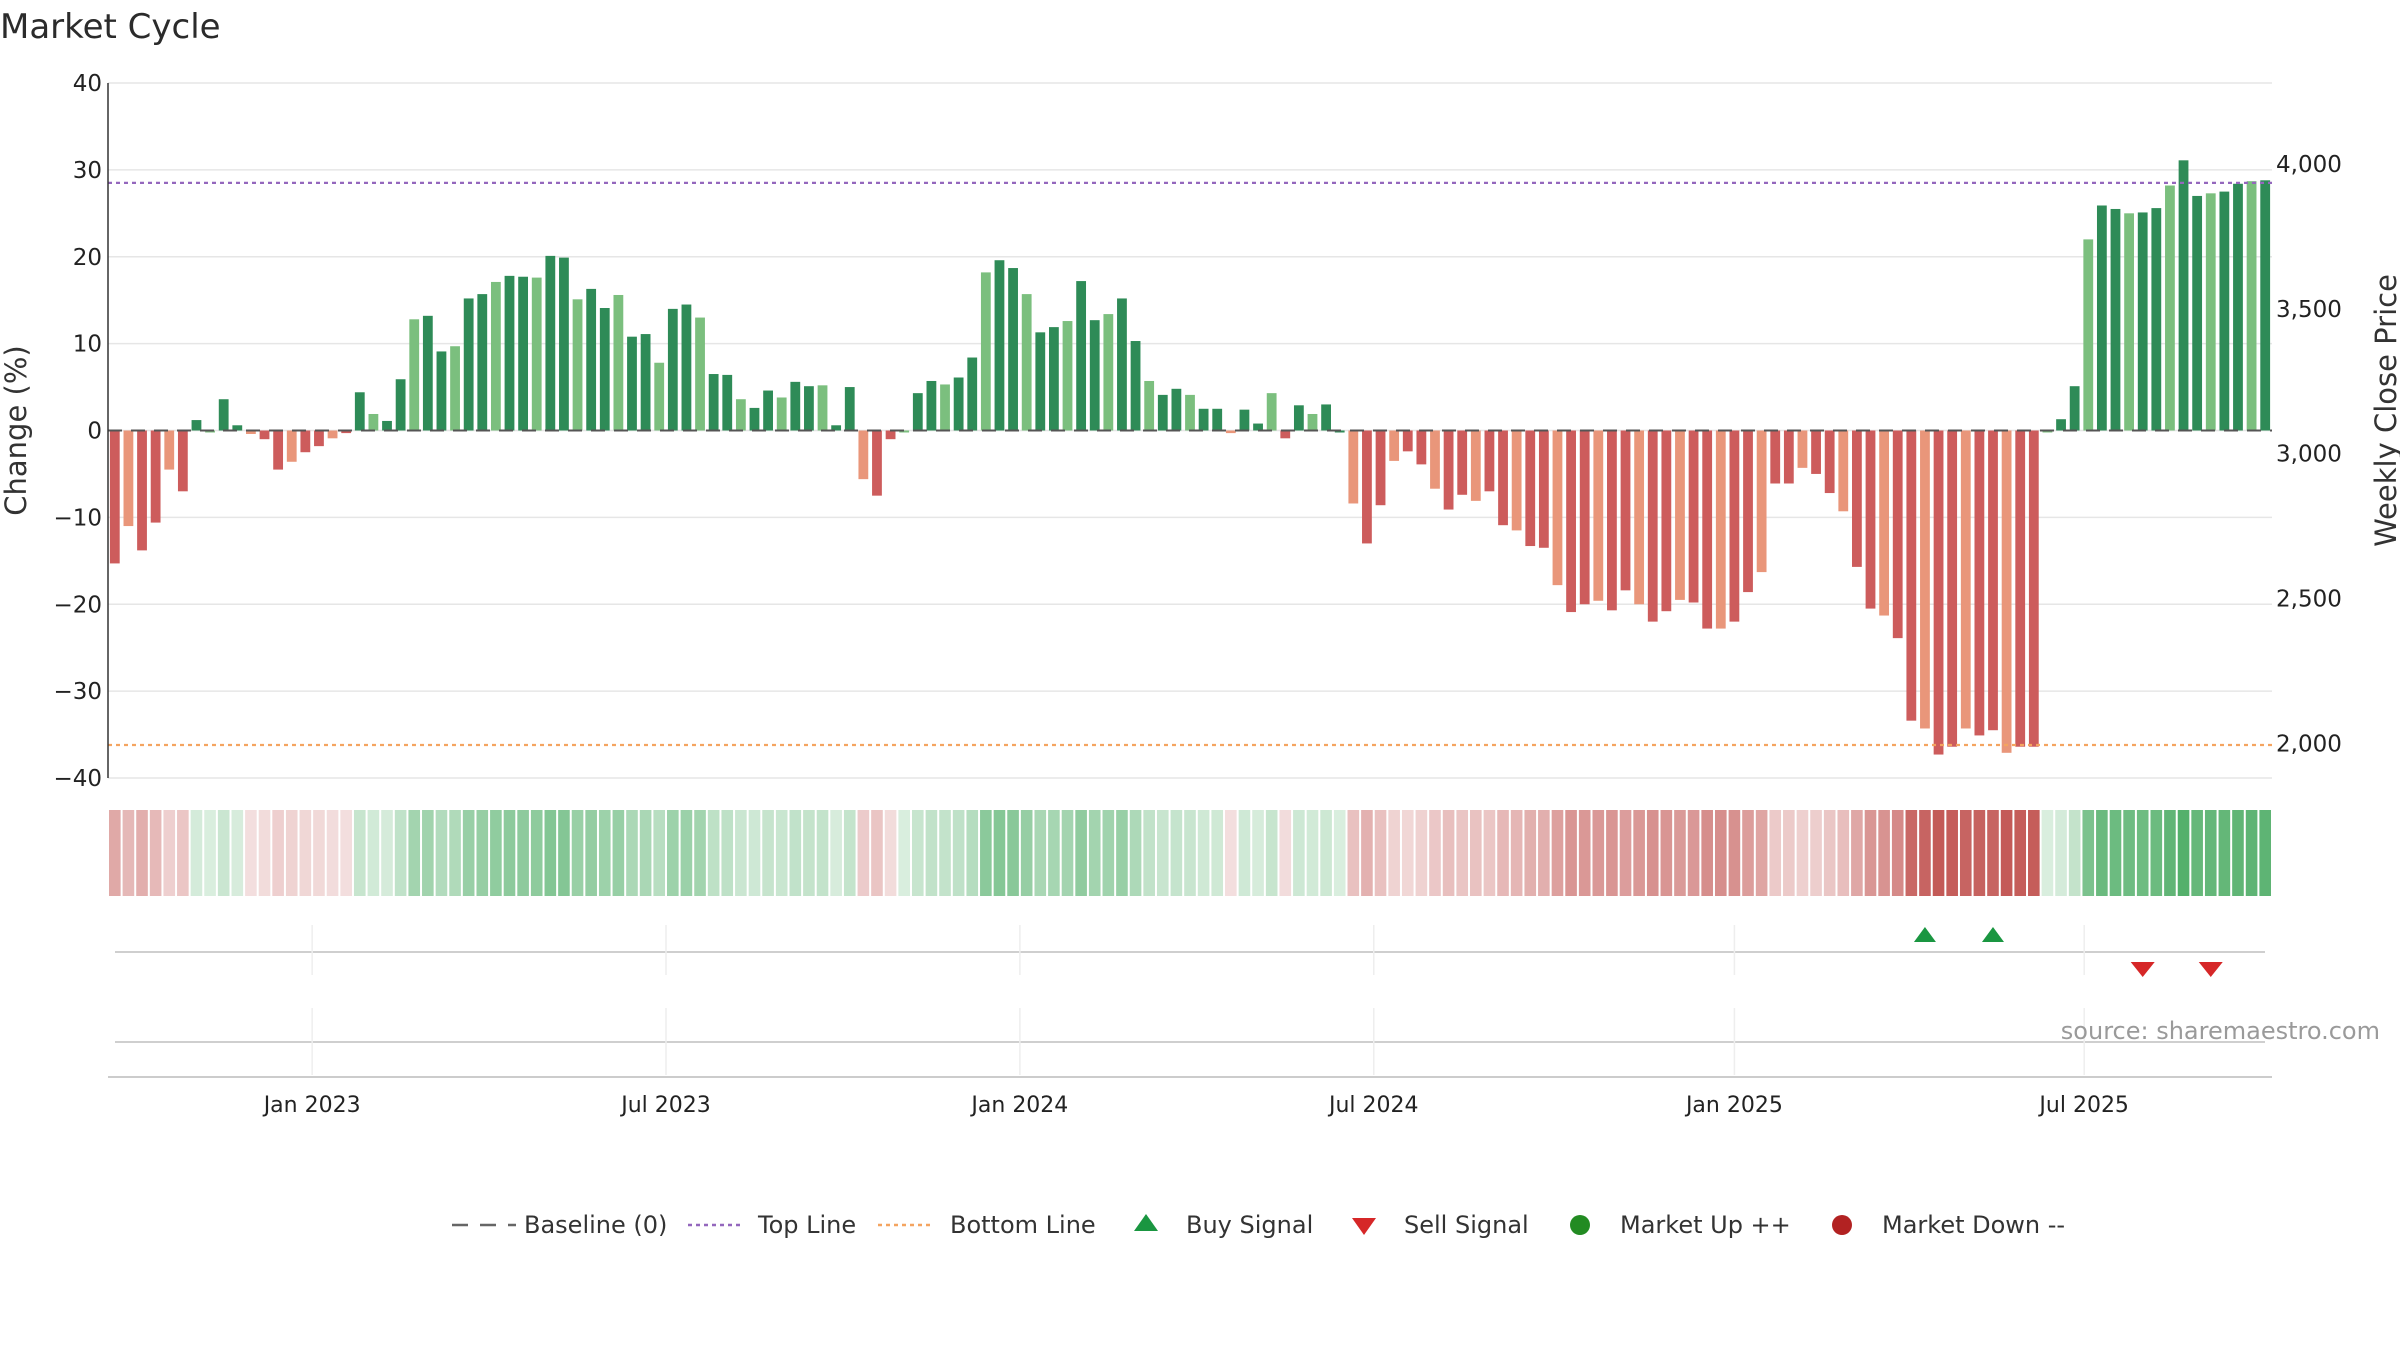  What do you see at coordinates (2220, 1031) in the screenshot?
I see `source-label: source: sharemaestro.com` at bounding box center [2220, 1031].